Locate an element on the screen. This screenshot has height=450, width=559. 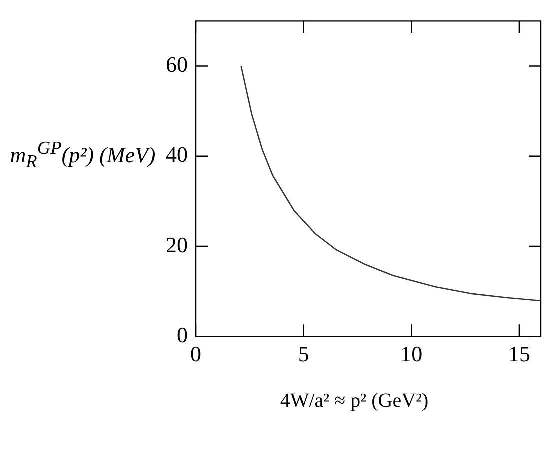
y-tick-label: 60 is located at coordinates (177, 65).